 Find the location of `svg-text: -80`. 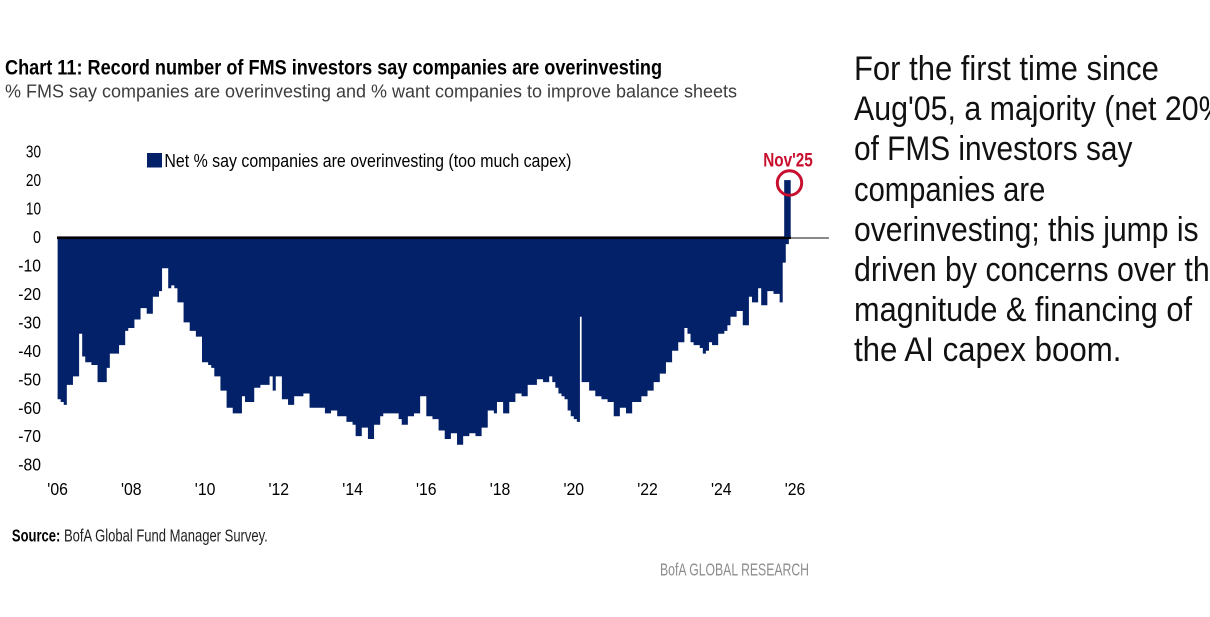

svg-text: -80 is located at coordinates (29, 465).